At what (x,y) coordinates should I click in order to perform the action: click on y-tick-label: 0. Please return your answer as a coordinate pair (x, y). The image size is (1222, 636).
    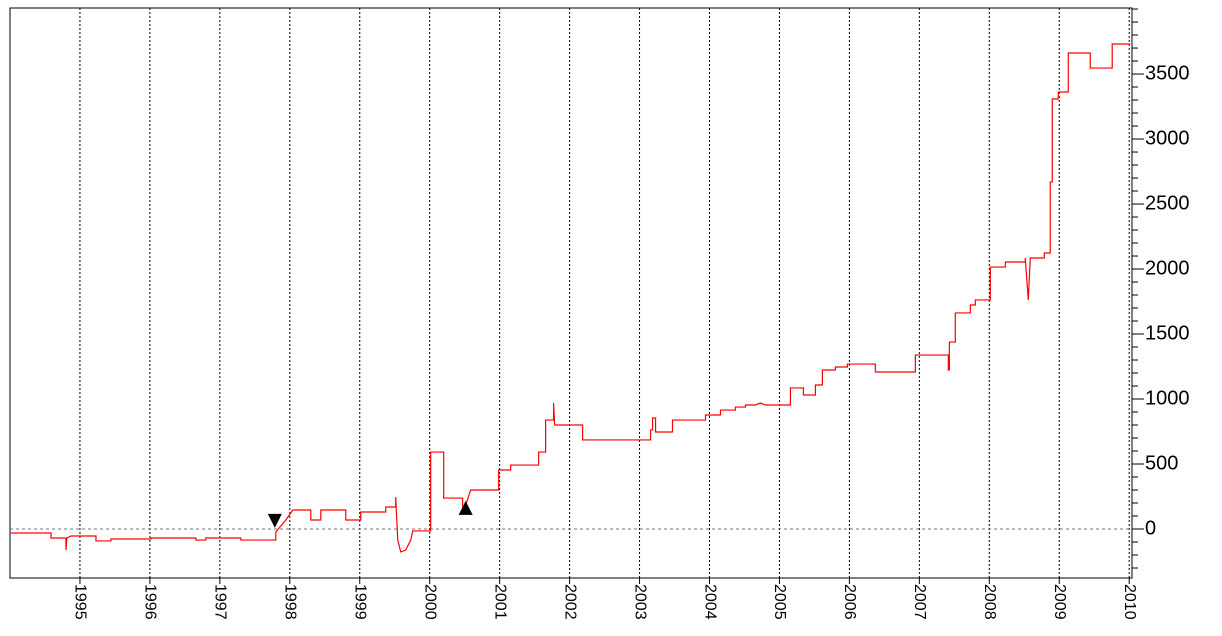
    Looking at the image, I should click on (1150, 528).